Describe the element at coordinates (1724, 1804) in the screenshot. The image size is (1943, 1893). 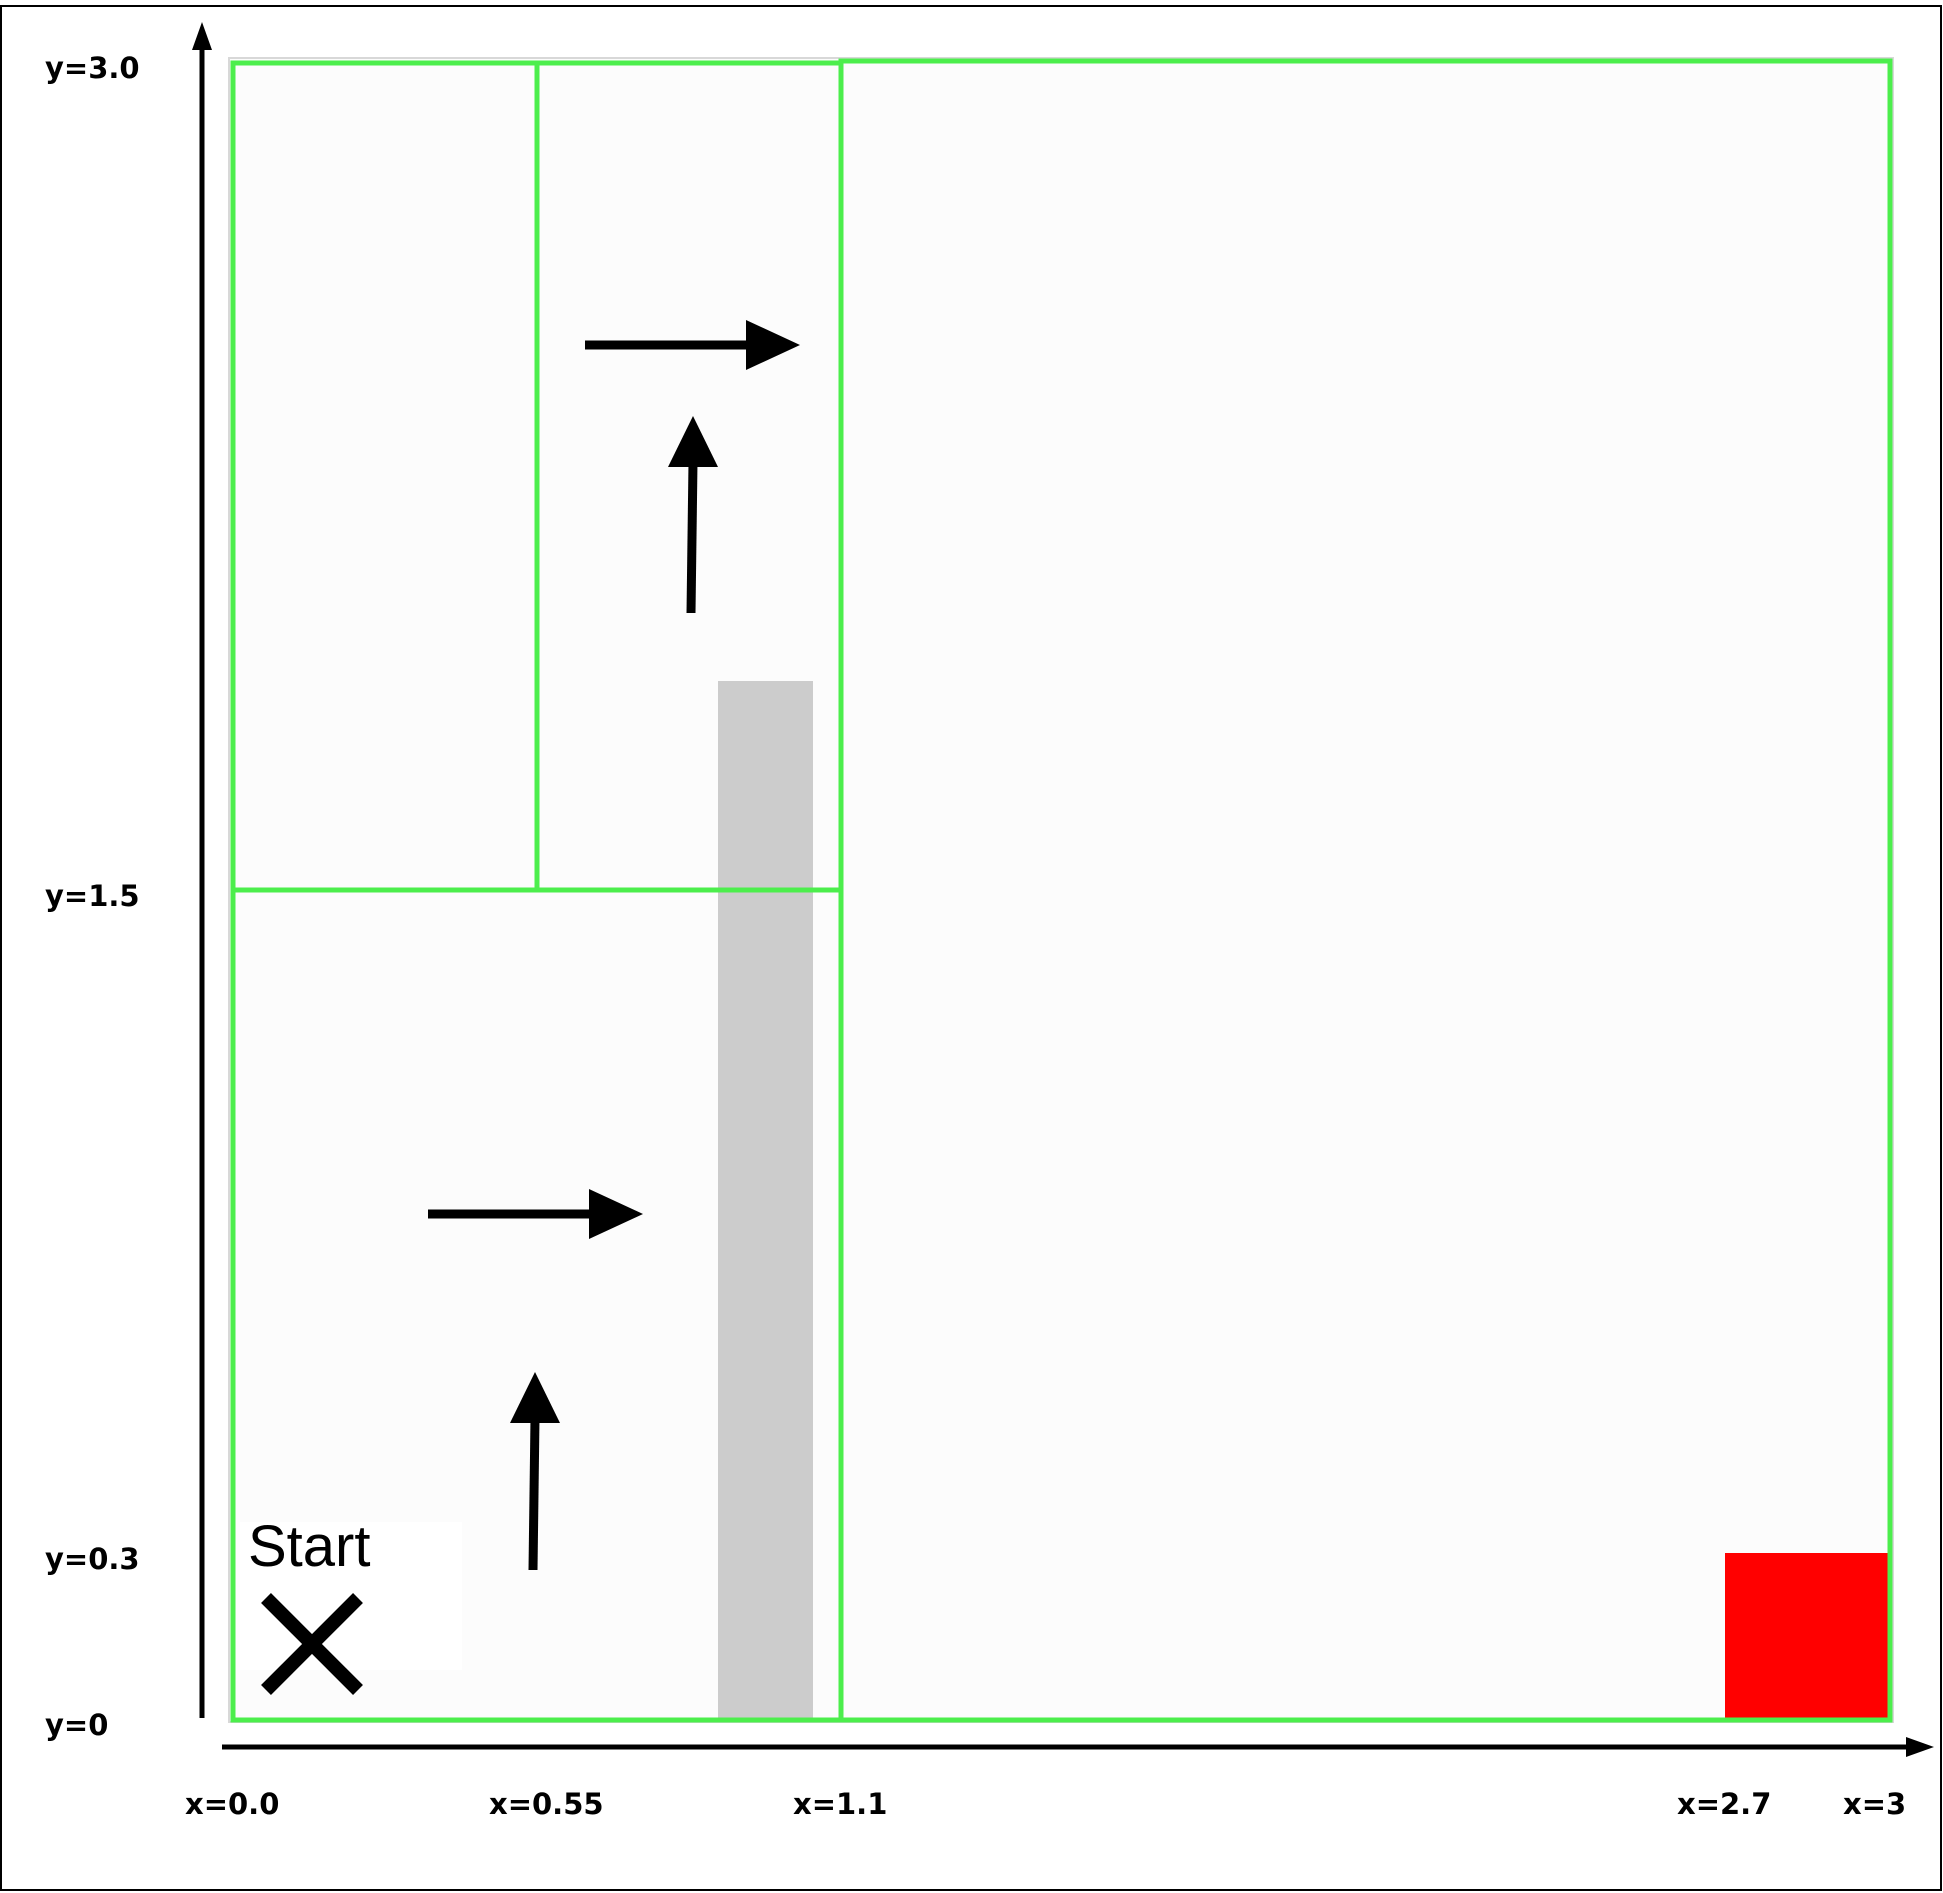
I see `x-label-2-7: x=2.7` at that location.